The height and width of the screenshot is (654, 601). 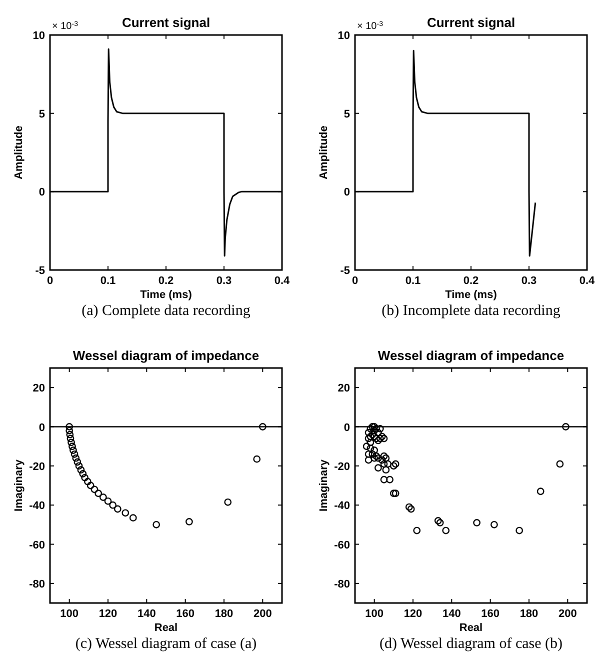 I want to click on text: (c) Wessel diagram of case (a), so click(x=166, y=644).